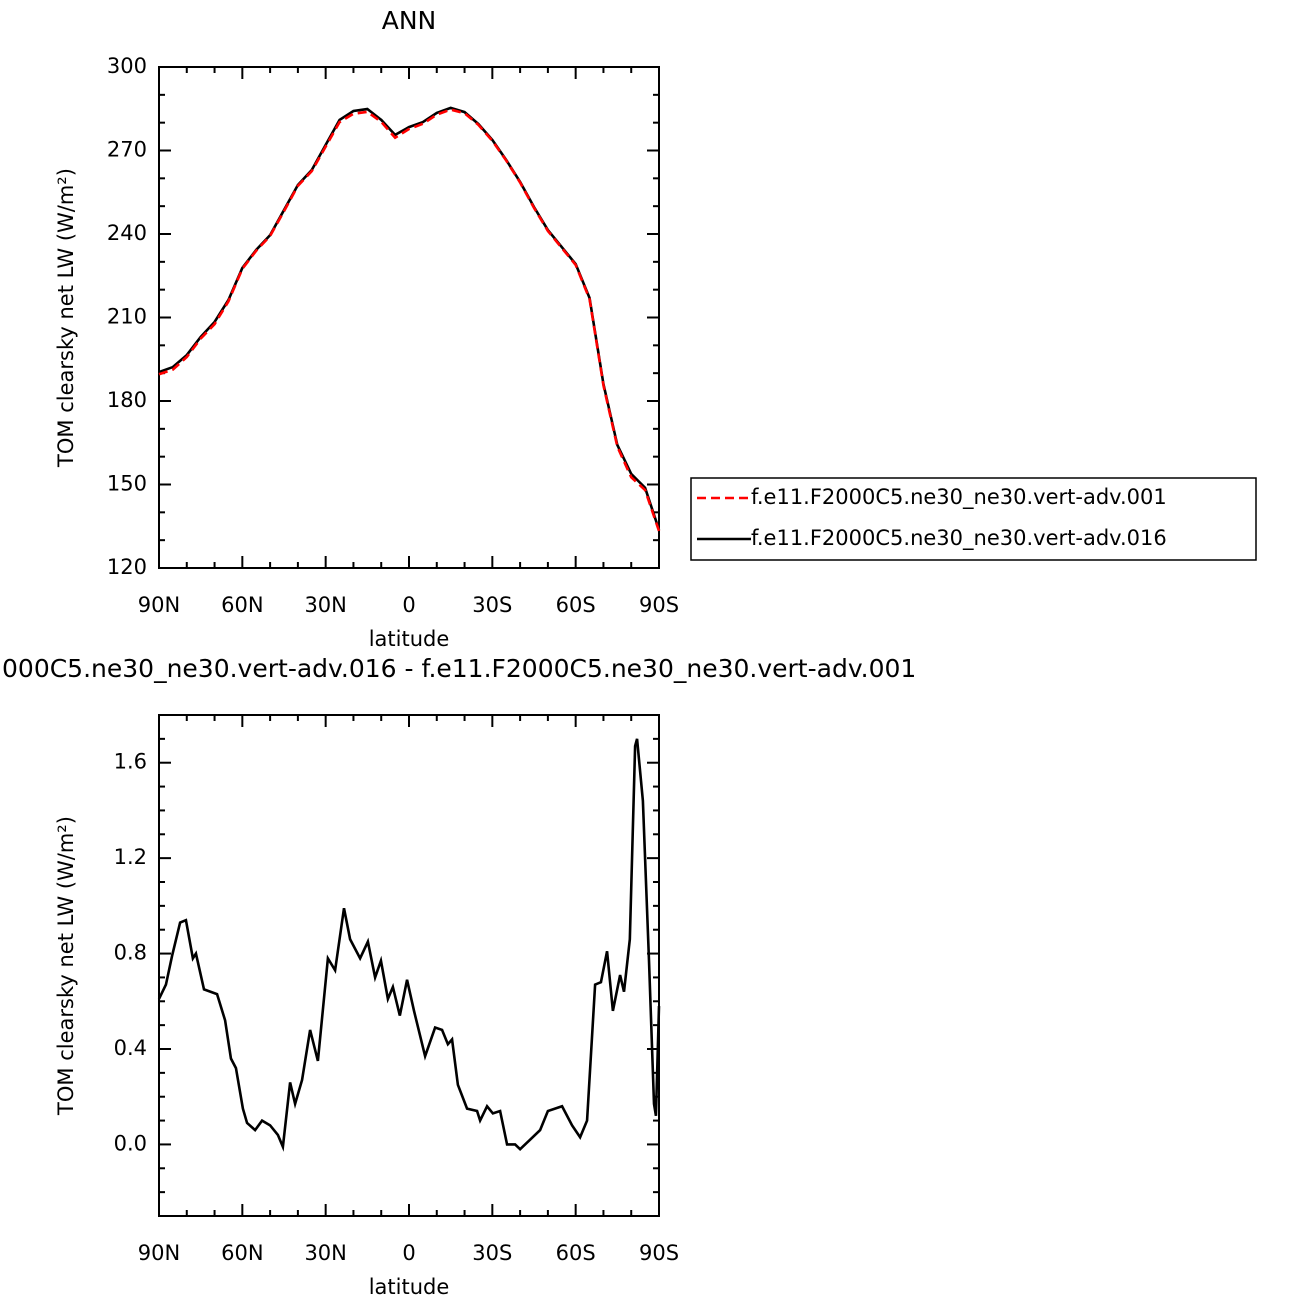  What do you see at coordinates (127, 233) in the screenshot?
I see `y-tick-label: 240` at bounding box center [127, 233].